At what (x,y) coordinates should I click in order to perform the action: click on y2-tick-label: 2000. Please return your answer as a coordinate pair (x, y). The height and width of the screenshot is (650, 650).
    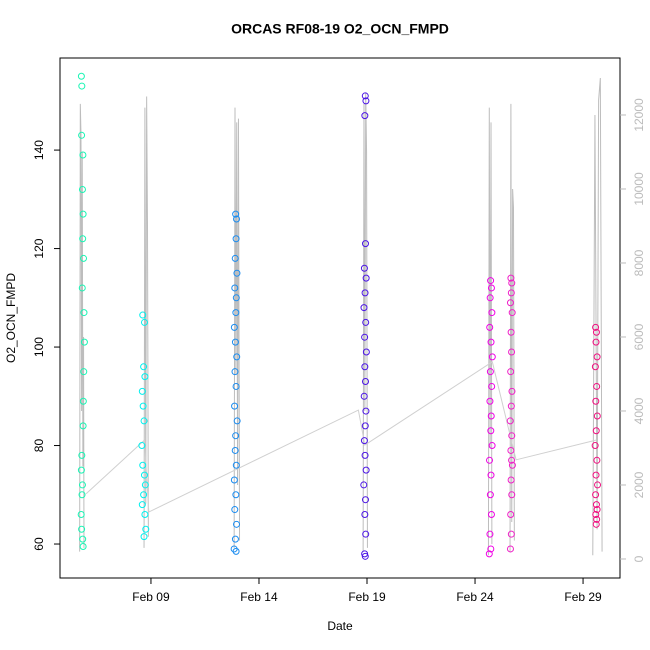
    Looking at the image, I should click on (639, 484).